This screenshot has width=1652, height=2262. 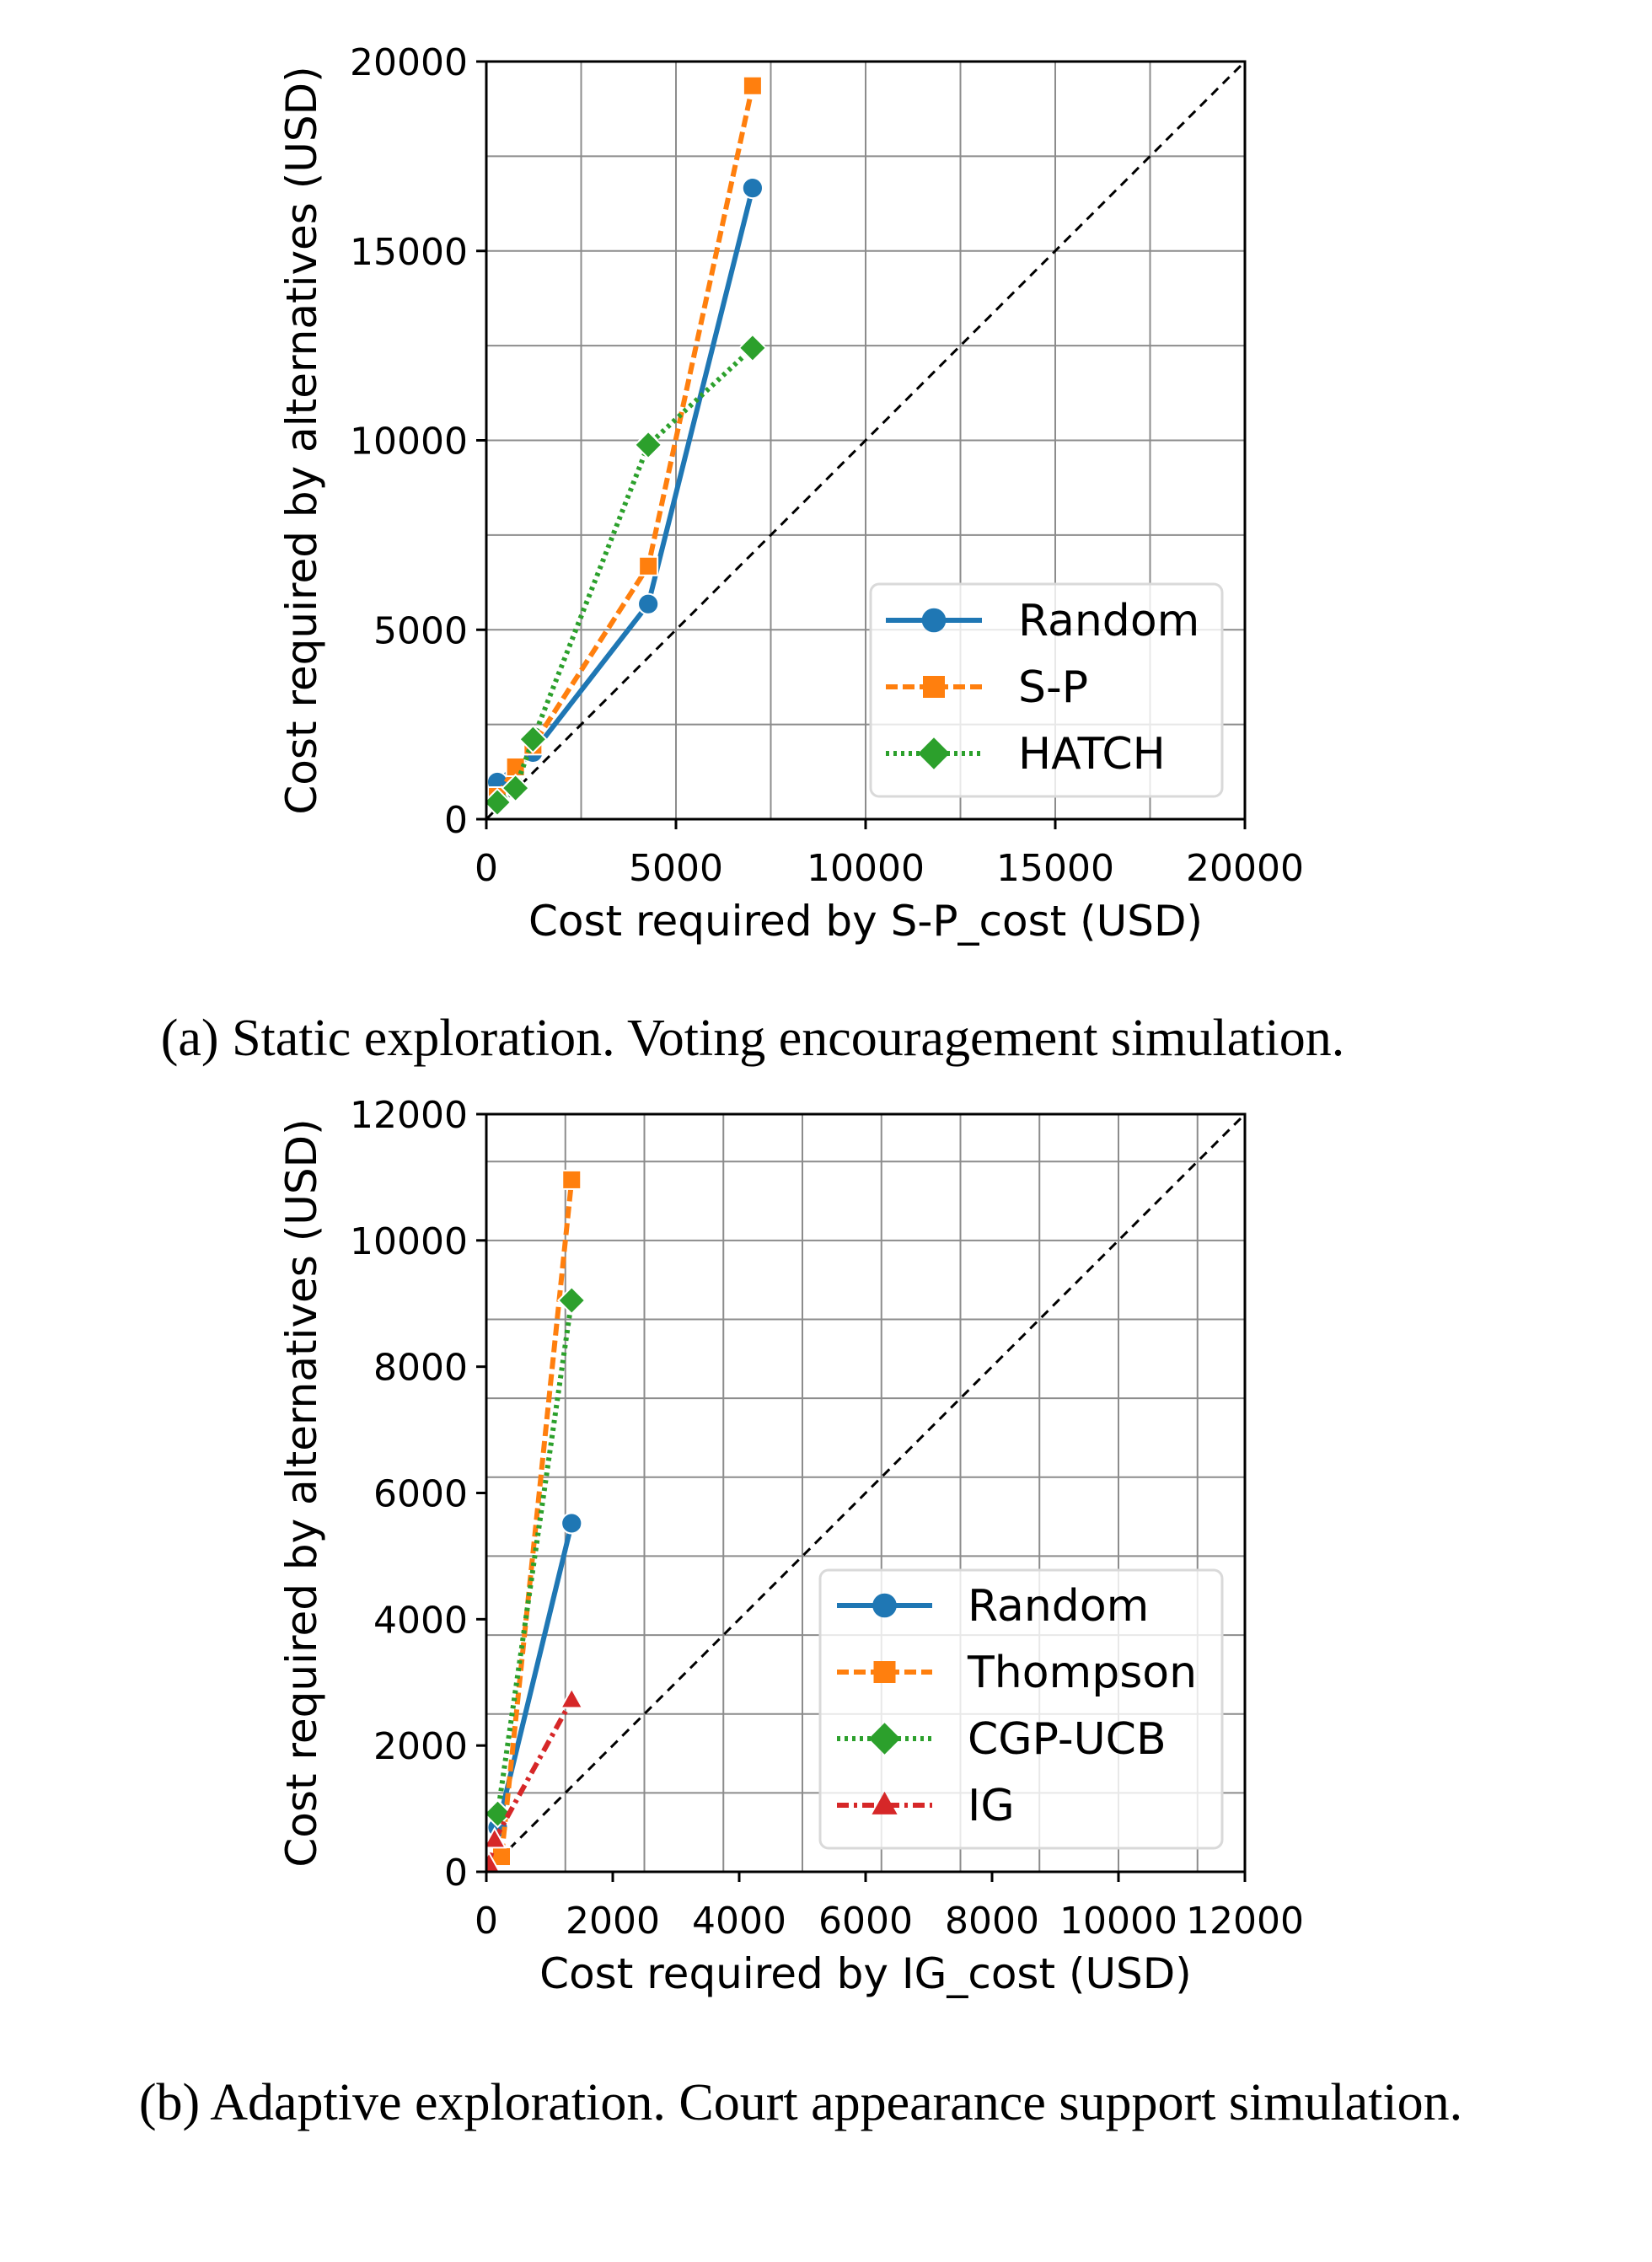 What do you see at coordinates (409, 62) in the screenshot?
I see `y-tick-label: 20000` at bounding box center [409, 62].